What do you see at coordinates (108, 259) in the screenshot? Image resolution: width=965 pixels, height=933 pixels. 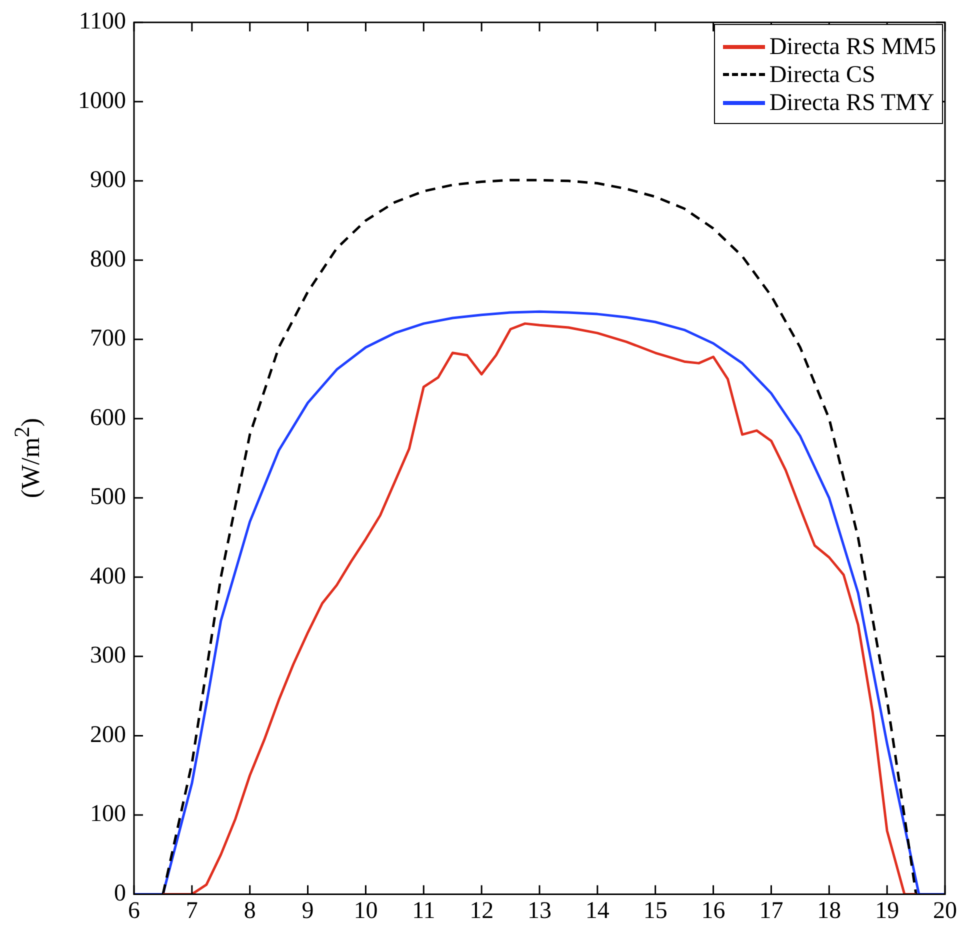 I see `y-tick-label: 800` at bounding box center [108, 259].